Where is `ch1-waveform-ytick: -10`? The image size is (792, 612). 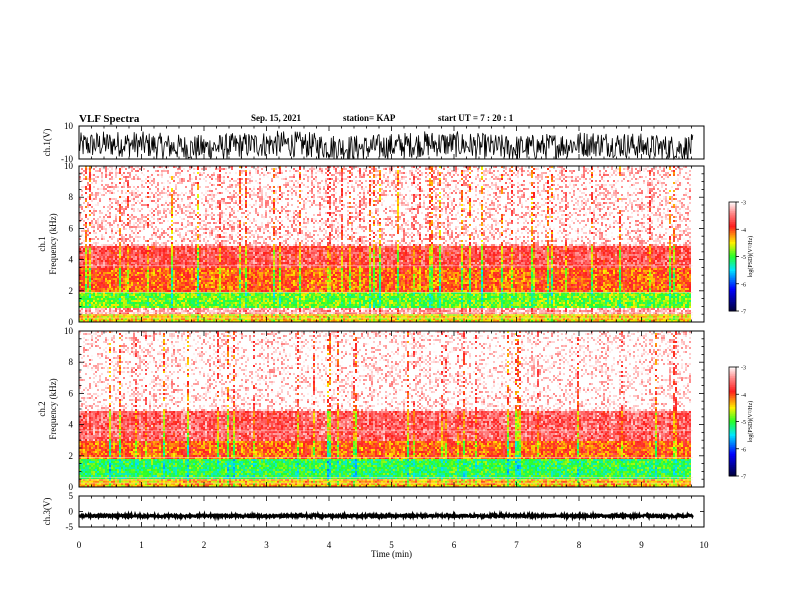 ch1-waveform-ytick: -10 is located at coordinates (67, 159).